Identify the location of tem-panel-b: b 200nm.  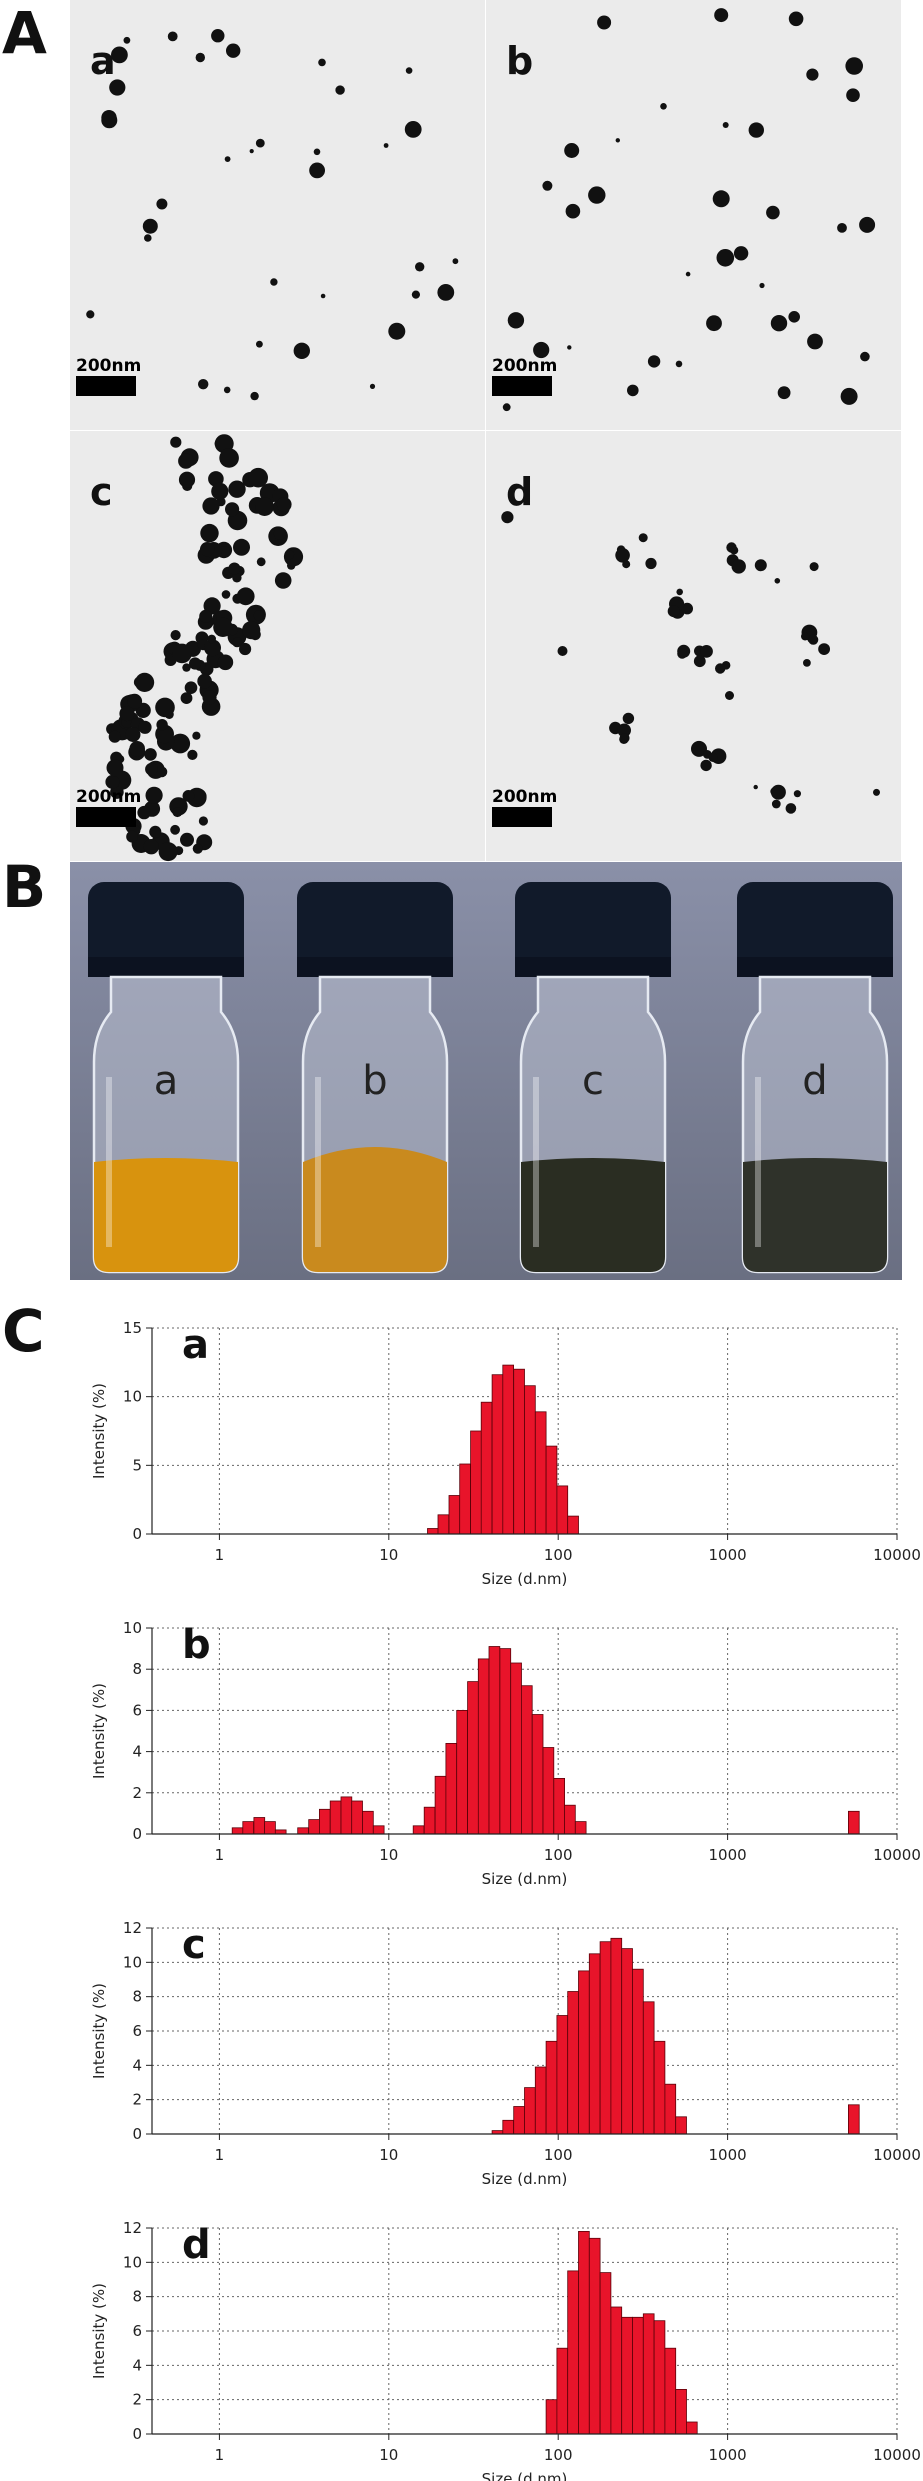
(693, 215).